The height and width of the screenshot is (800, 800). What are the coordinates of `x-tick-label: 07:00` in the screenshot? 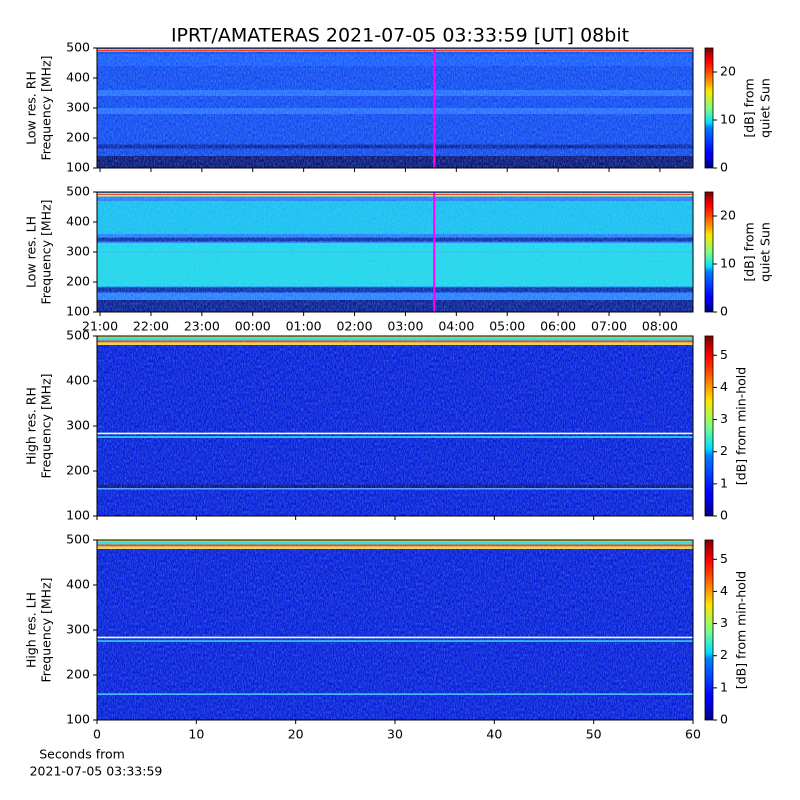 It's located at (609, 326).